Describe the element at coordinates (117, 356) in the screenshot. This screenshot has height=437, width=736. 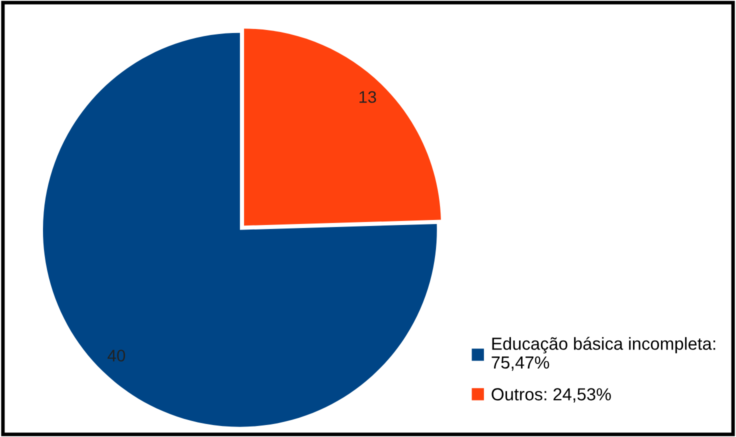
I see `data-label: 40` at that location.